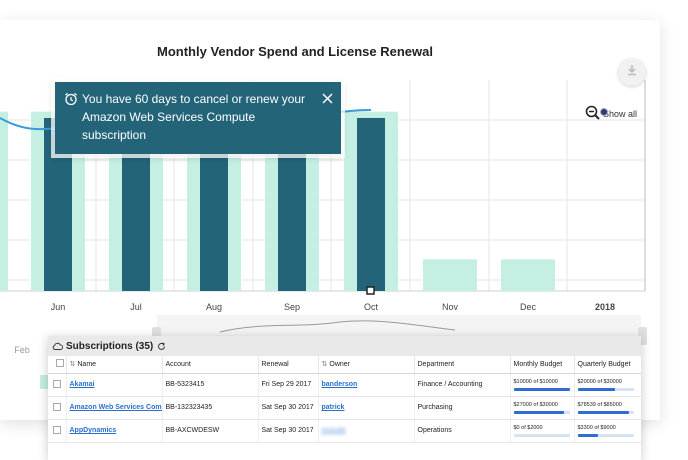 This screenshot has width=688, height=460. I want to click on x-tick-label: Jun, so click(58, 307).